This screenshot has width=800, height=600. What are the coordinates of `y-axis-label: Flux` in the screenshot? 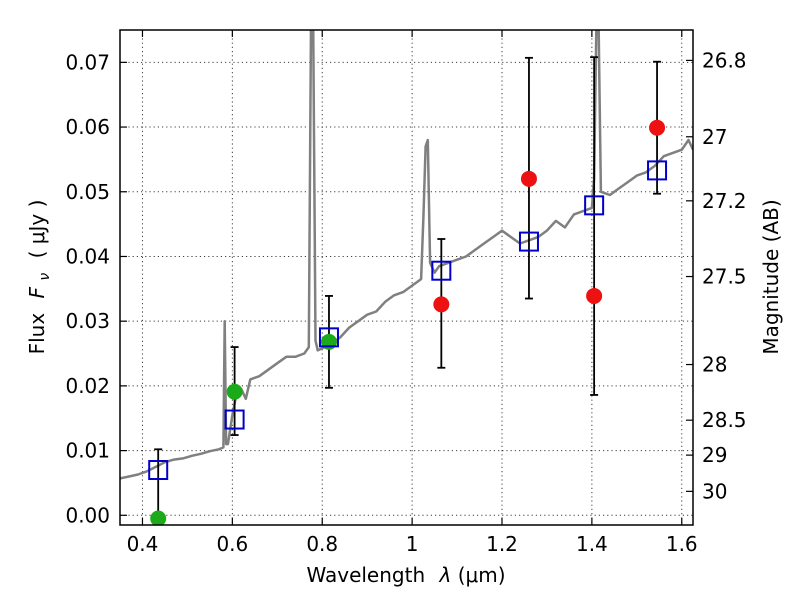 It's located at (37, 334).